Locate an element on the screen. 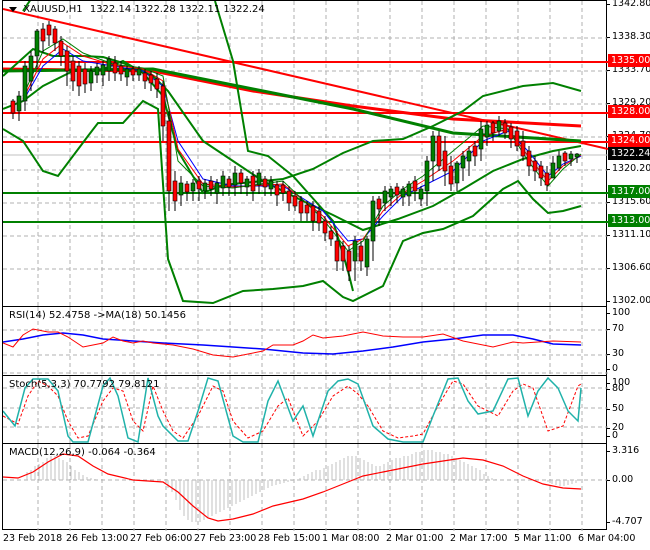 The height and width of the screenshot is (550, 650). stochastic-panel: Stoch(5,3,3) 70.7792 79.8121 is located at coordinates (305, 410).